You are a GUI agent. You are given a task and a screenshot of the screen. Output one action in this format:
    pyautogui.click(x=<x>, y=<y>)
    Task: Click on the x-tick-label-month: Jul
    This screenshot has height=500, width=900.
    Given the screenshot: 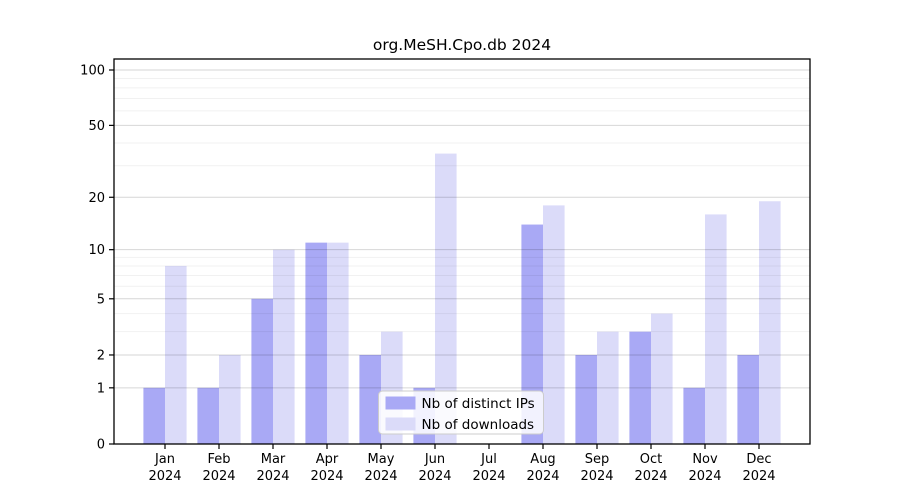 What is the action you would take?
    pyautogui.click(x=488, y=459)
    